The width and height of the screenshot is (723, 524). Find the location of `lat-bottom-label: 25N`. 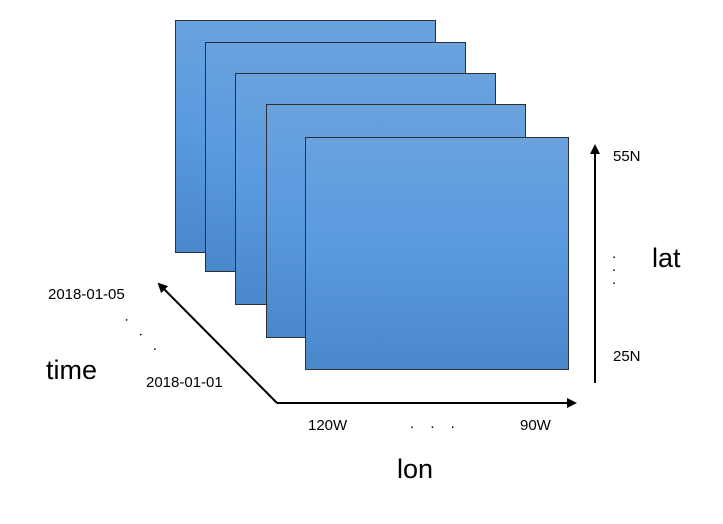

lat-bottom-label: 25N is located at coordinates (627, 356).